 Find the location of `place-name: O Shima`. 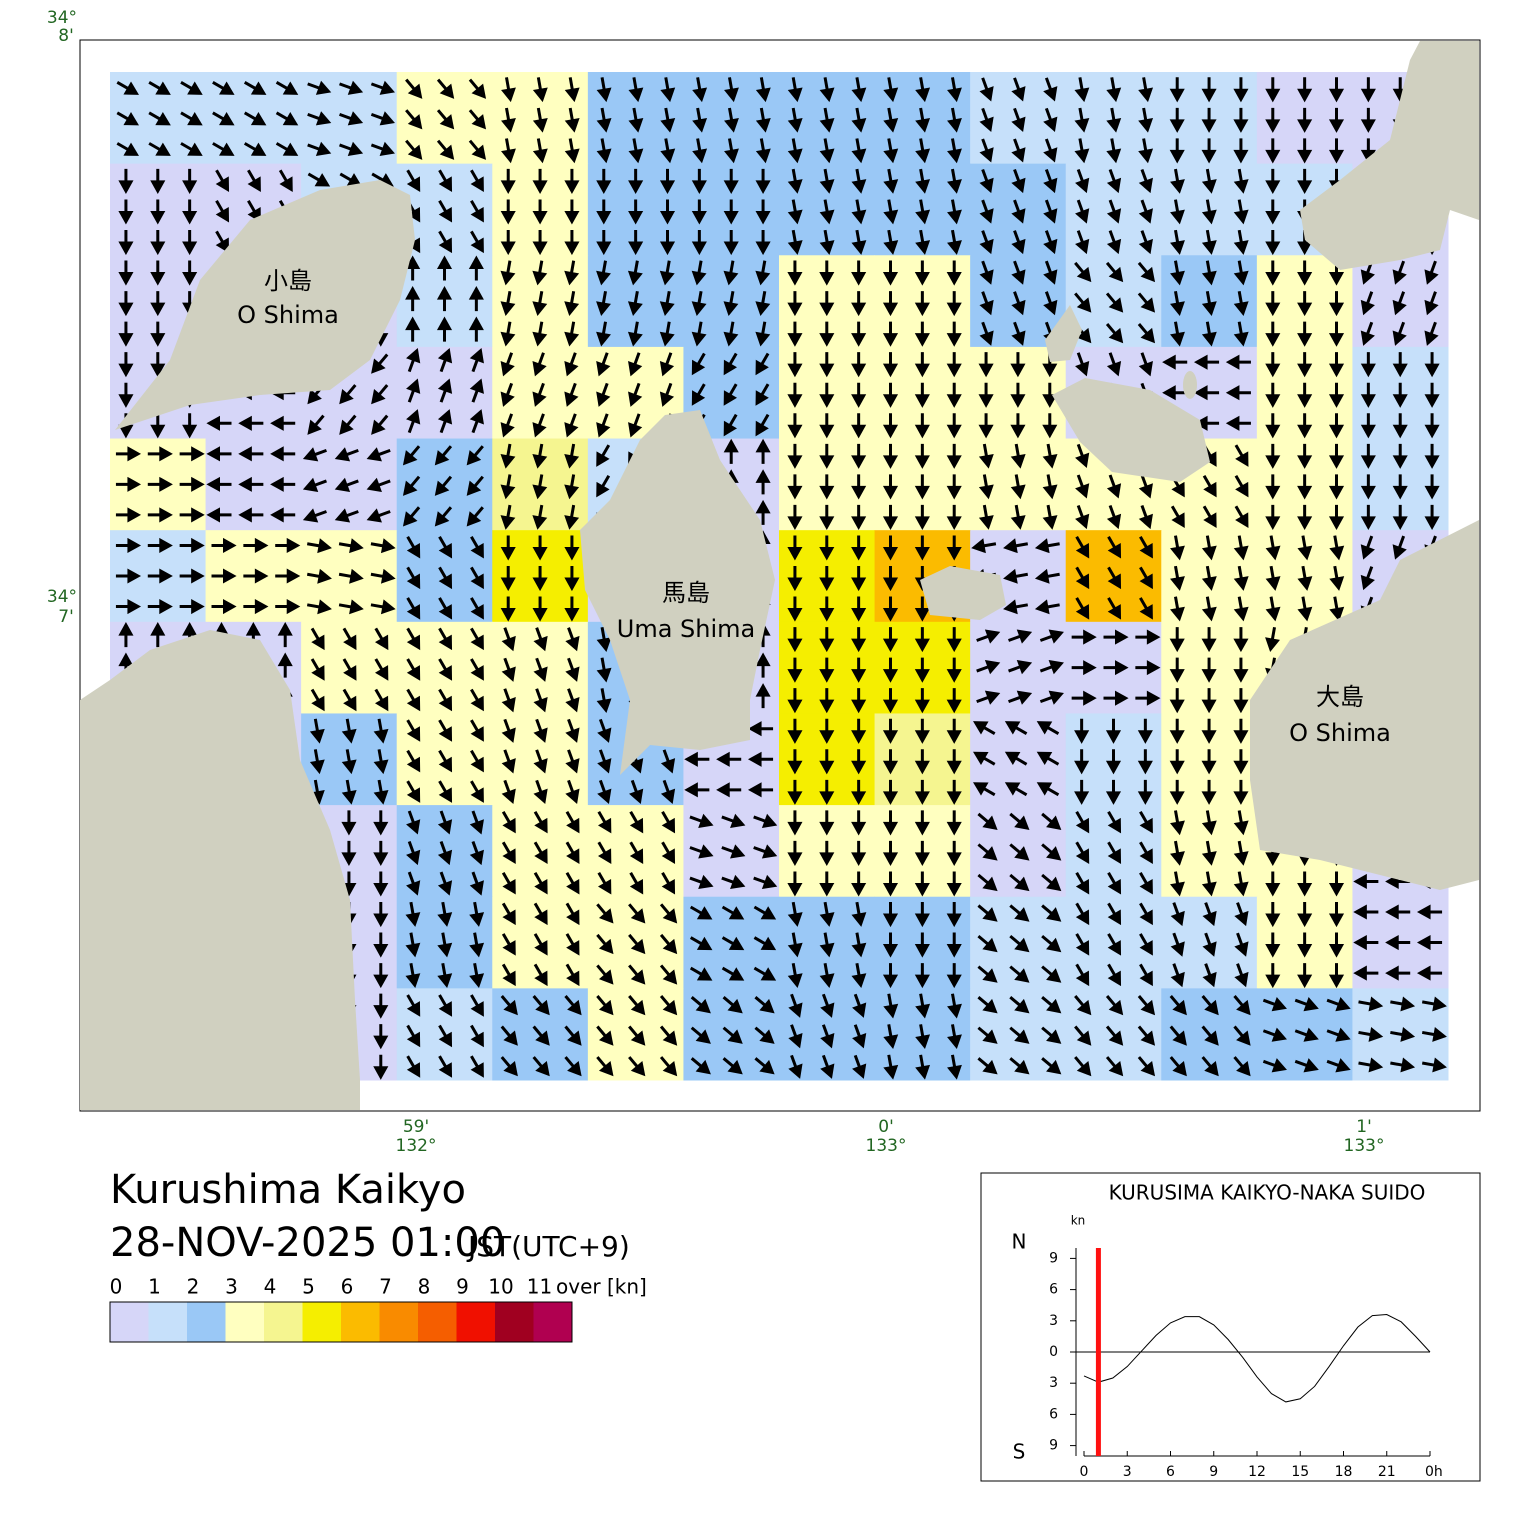

place-name: O Shima is located at coordinates (1340, 733).